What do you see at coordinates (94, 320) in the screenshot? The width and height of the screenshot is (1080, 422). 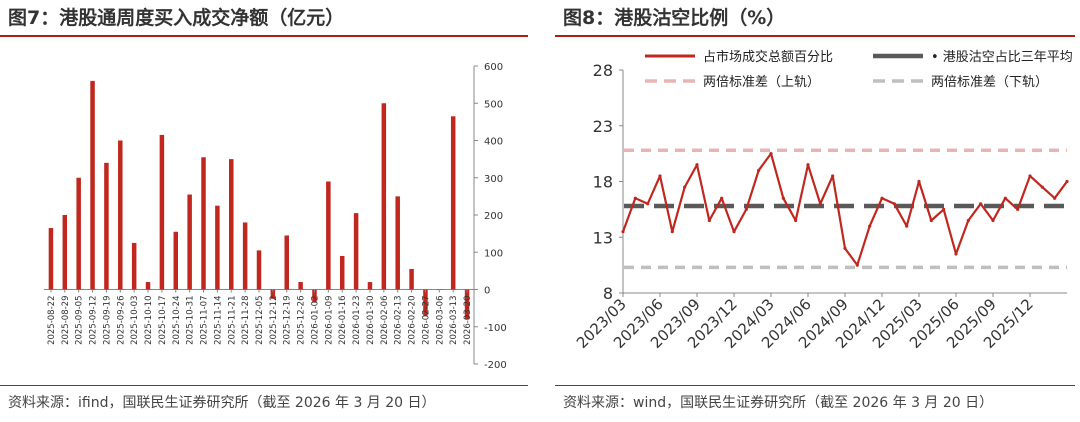 I see `x-tick-label: 2025-09-12` at bounding box center [94, 320].